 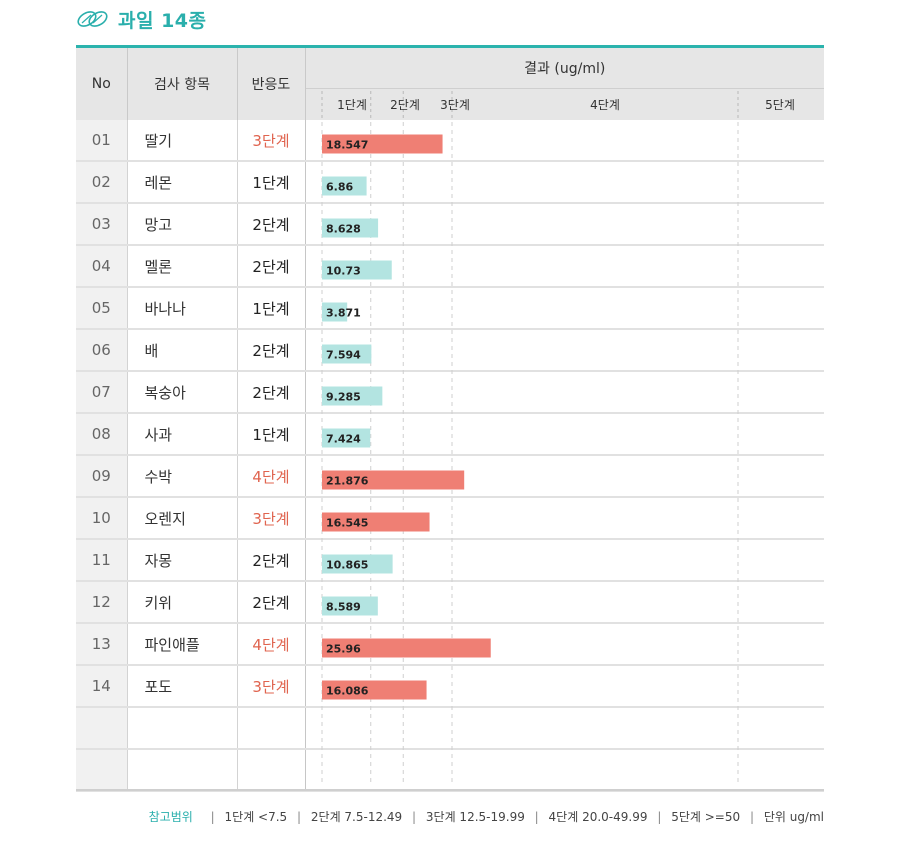 I want to click on row-number: 05, so click(x=102, y=308).